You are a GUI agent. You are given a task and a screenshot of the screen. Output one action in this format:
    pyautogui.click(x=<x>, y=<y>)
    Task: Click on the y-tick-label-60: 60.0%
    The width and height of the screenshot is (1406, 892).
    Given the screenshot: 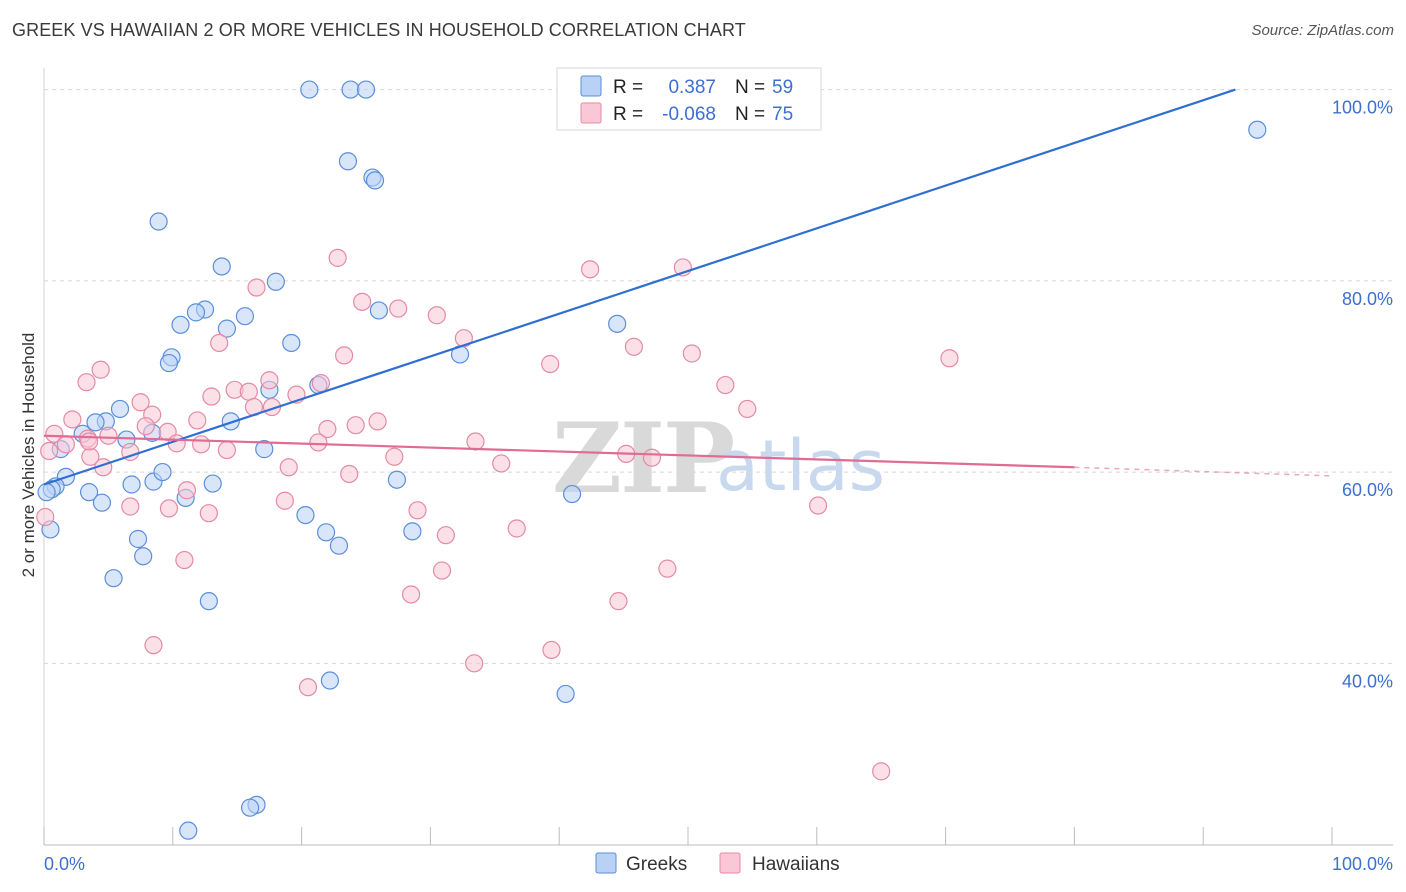 What is the action you would take?
    pyautogui.click(x=1367, y=490)
    